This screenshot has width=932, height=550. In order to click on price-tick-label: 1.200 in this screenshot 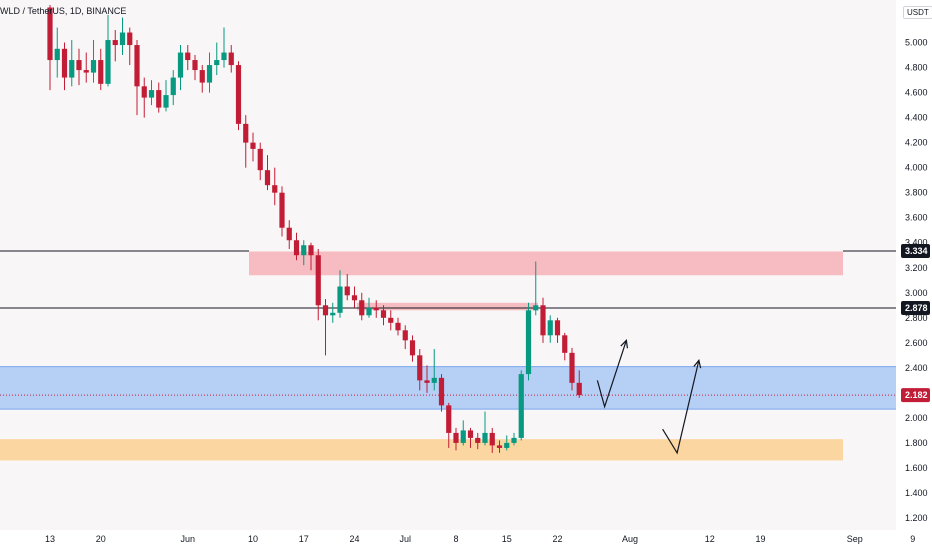, I will do `click(916, 518)`.